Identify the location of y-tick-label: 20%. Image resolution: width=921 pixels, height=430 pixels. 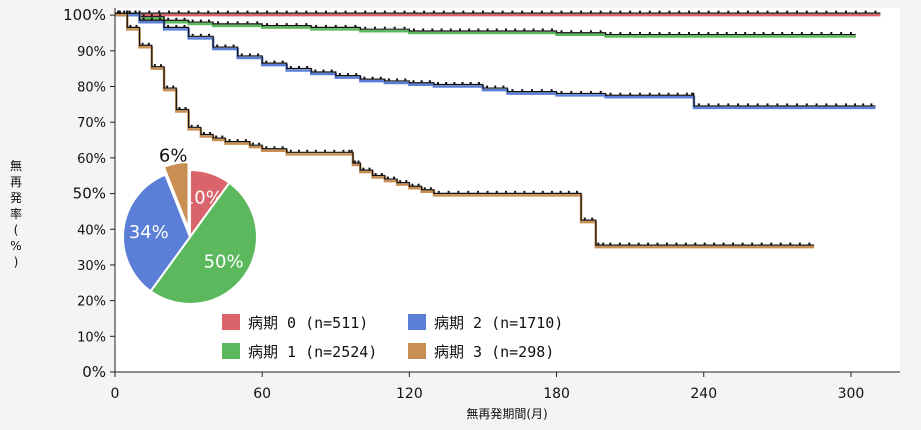
(91, 302).